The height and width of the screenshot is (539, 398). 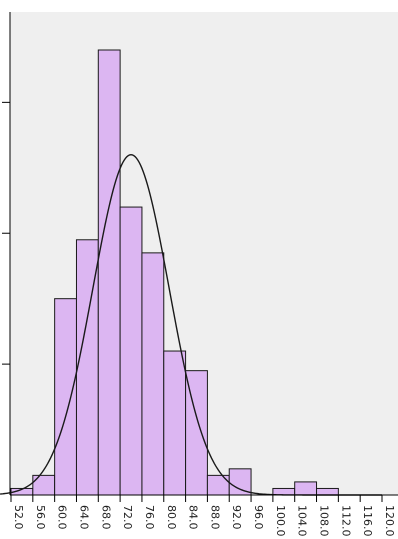 I want to click on x-tick-label: 60.0, so click(x=62, y=517).